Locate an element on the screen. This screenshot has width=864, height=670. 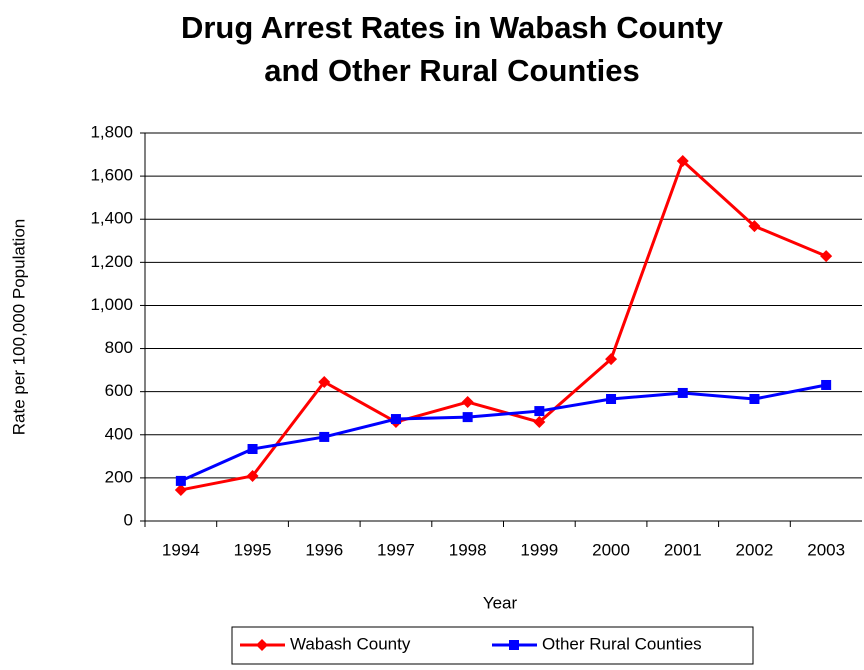
y-tick-label: 200 is located at coordinates (119, 476).